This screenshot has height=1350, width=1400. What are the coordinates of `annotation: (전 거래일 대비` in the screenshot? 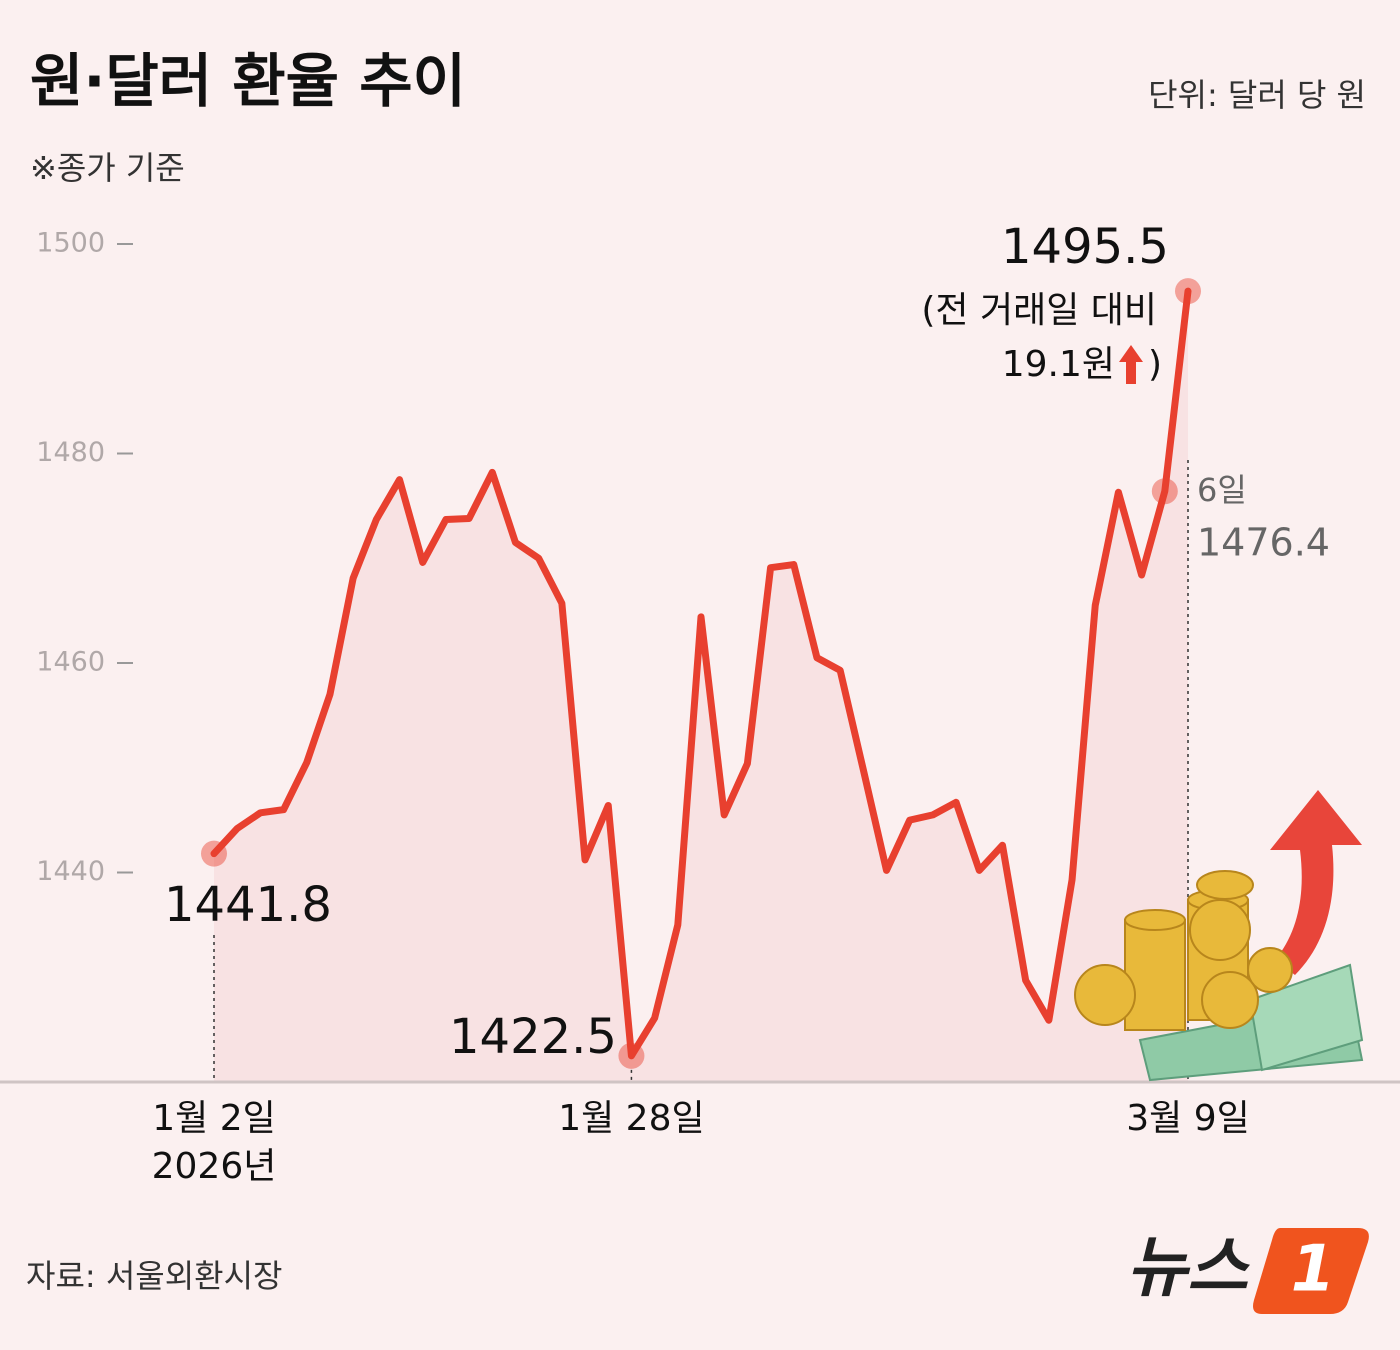 It's located at (1039, 310).